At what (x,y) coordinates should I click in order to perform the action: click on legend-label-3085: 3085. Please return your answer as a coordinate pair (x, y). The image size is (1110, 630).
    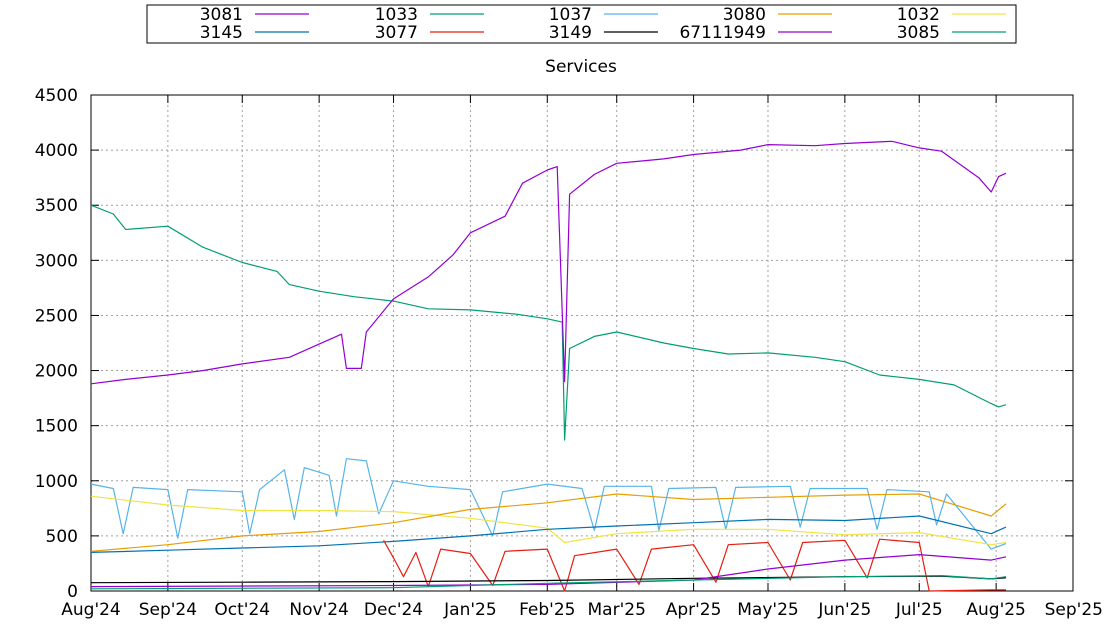
    Looking at the image, I should click on (918, 33).